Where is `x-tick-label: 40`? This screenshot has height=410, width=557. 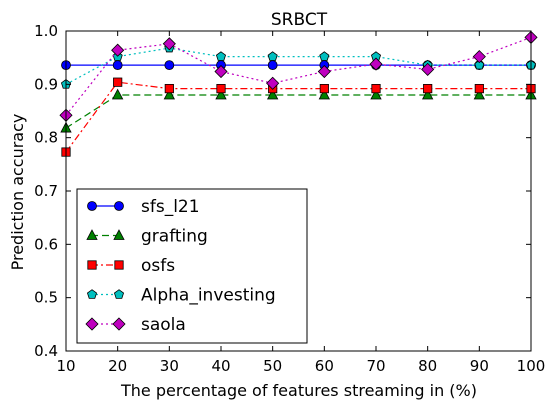 x-tick-label: 40 is located at coordinates (220, 366).